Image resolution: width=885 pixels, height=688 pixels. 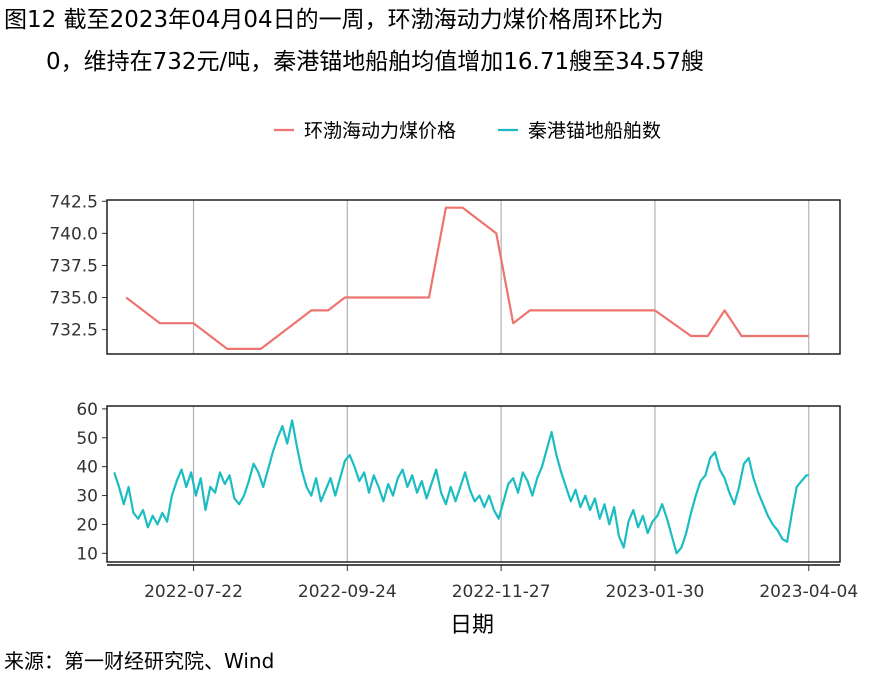 I want to click on coal-y-tick-label-4: 742.5, so click(x=73, y=202).